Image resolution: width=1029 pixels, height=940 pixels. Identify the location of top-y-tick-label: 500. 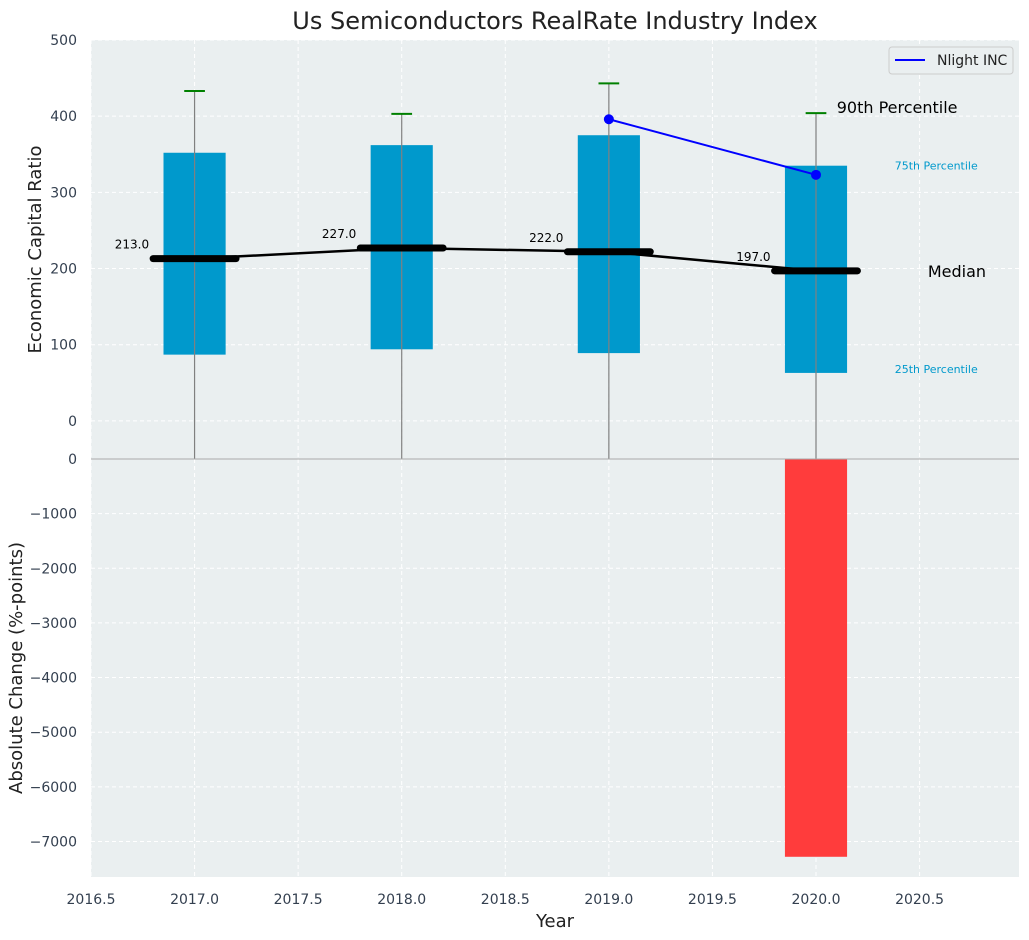
(63, 41).